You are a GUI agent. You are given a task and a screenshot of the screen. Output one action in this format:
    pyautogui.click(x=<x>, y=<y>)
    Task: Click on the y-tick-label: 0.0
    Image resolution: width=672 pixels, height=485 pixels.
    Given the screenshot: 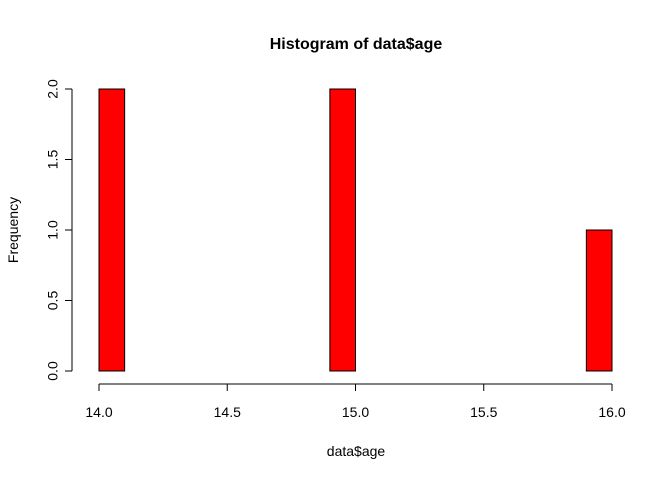 What is the action you would take?
    pyautogui.click(x=53, y=371)
    